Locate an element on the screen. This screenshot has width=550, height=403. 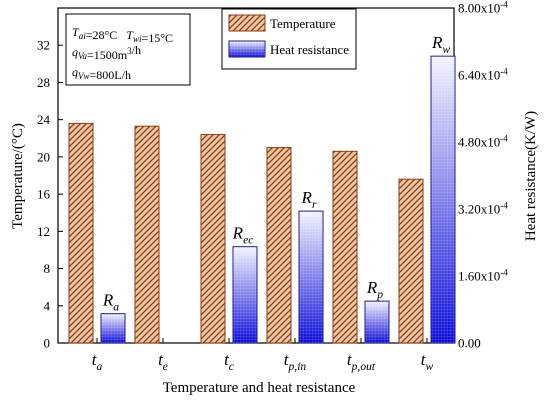
legend: Temperature Heat resistance is located at coordinates (289, 39).